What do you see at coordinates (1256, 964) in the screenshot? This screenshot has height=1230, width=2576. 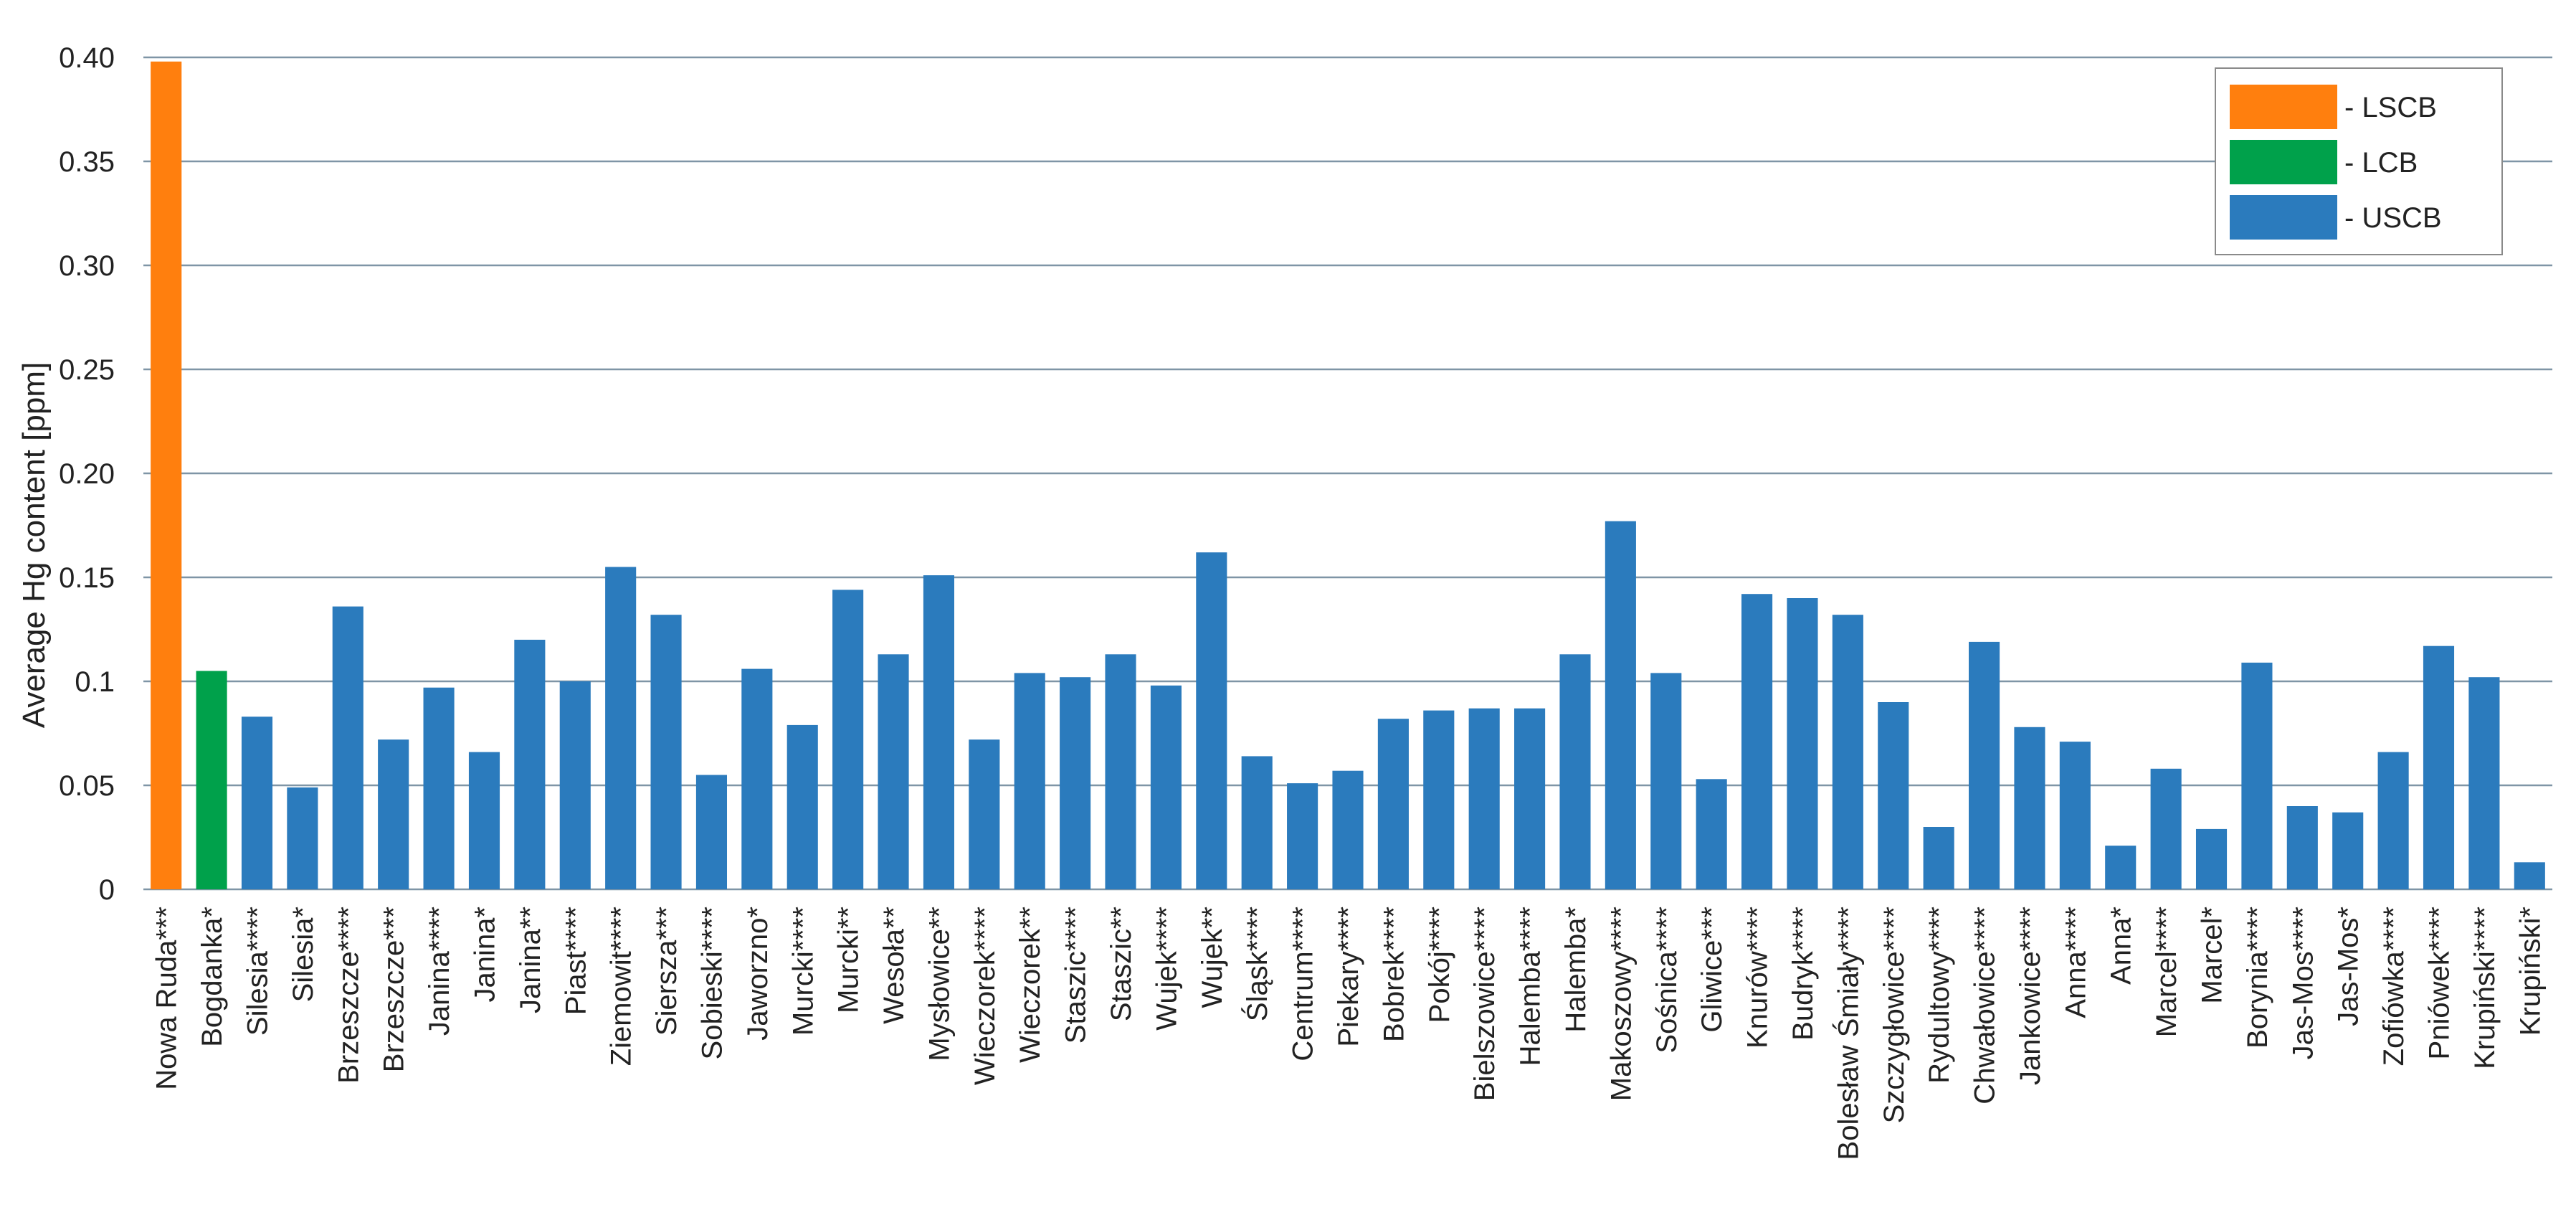 I see `x-tick-label: Śląsk****` at bounding box center [1256, 964].